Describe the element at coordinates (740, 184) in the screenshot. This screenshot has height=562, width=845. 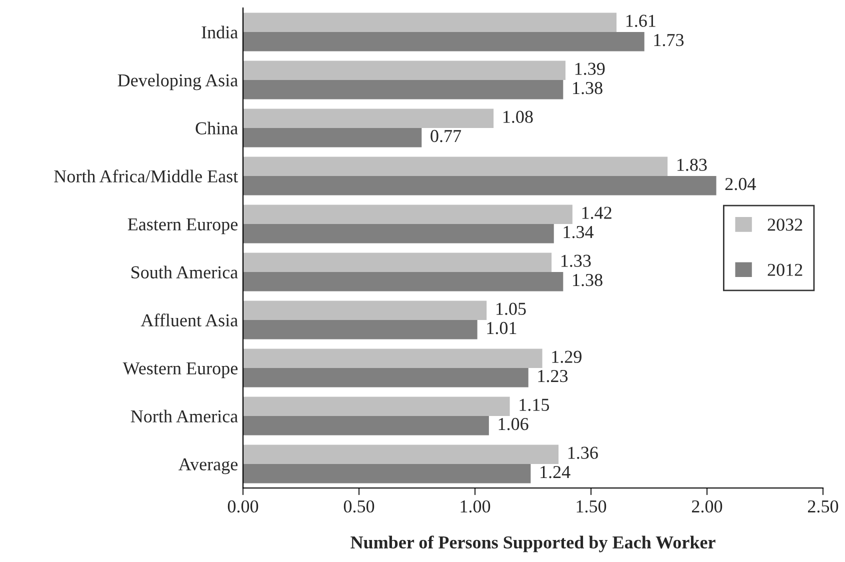
I see `data-label: 2.04` at that location.